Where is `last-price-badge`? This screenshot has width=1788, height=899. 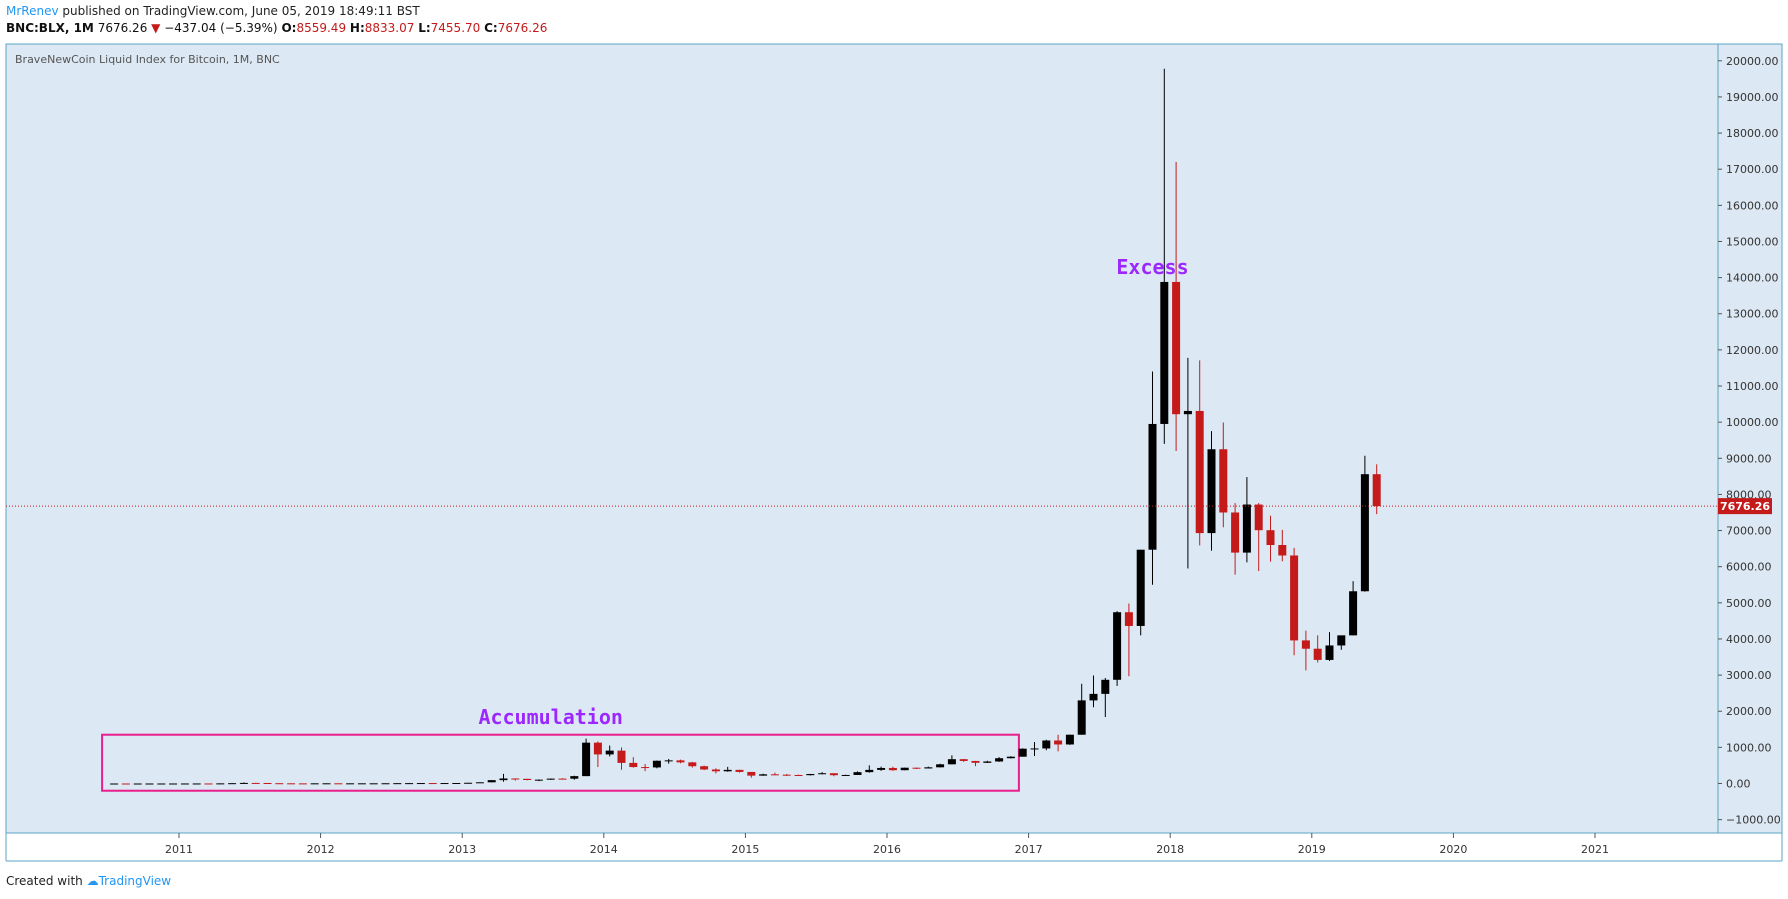 last-price-badge is located at coordinates (1745, 506).